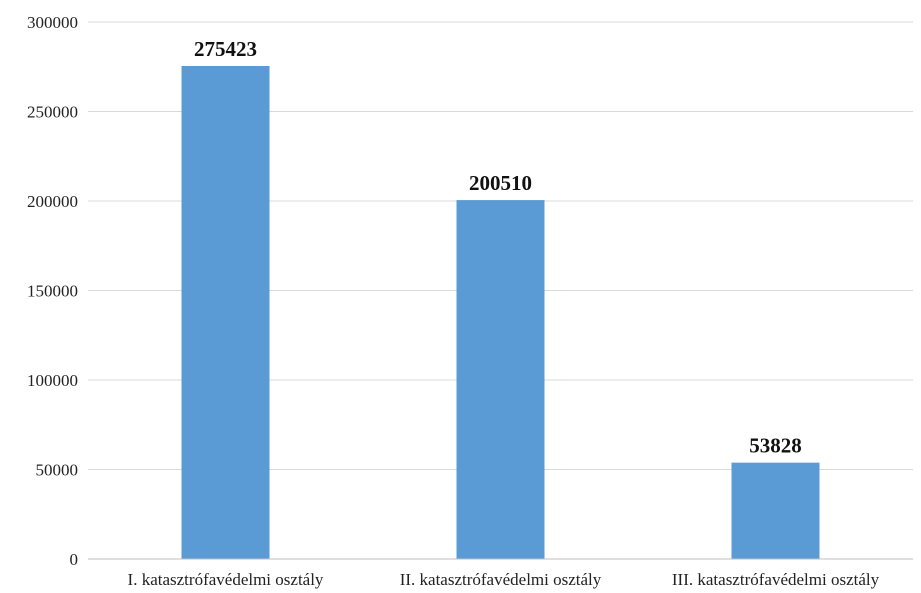  Describe the element at coordinates (775, 446) in the screenshot. I see `bar-value-label: 53828` at that location.